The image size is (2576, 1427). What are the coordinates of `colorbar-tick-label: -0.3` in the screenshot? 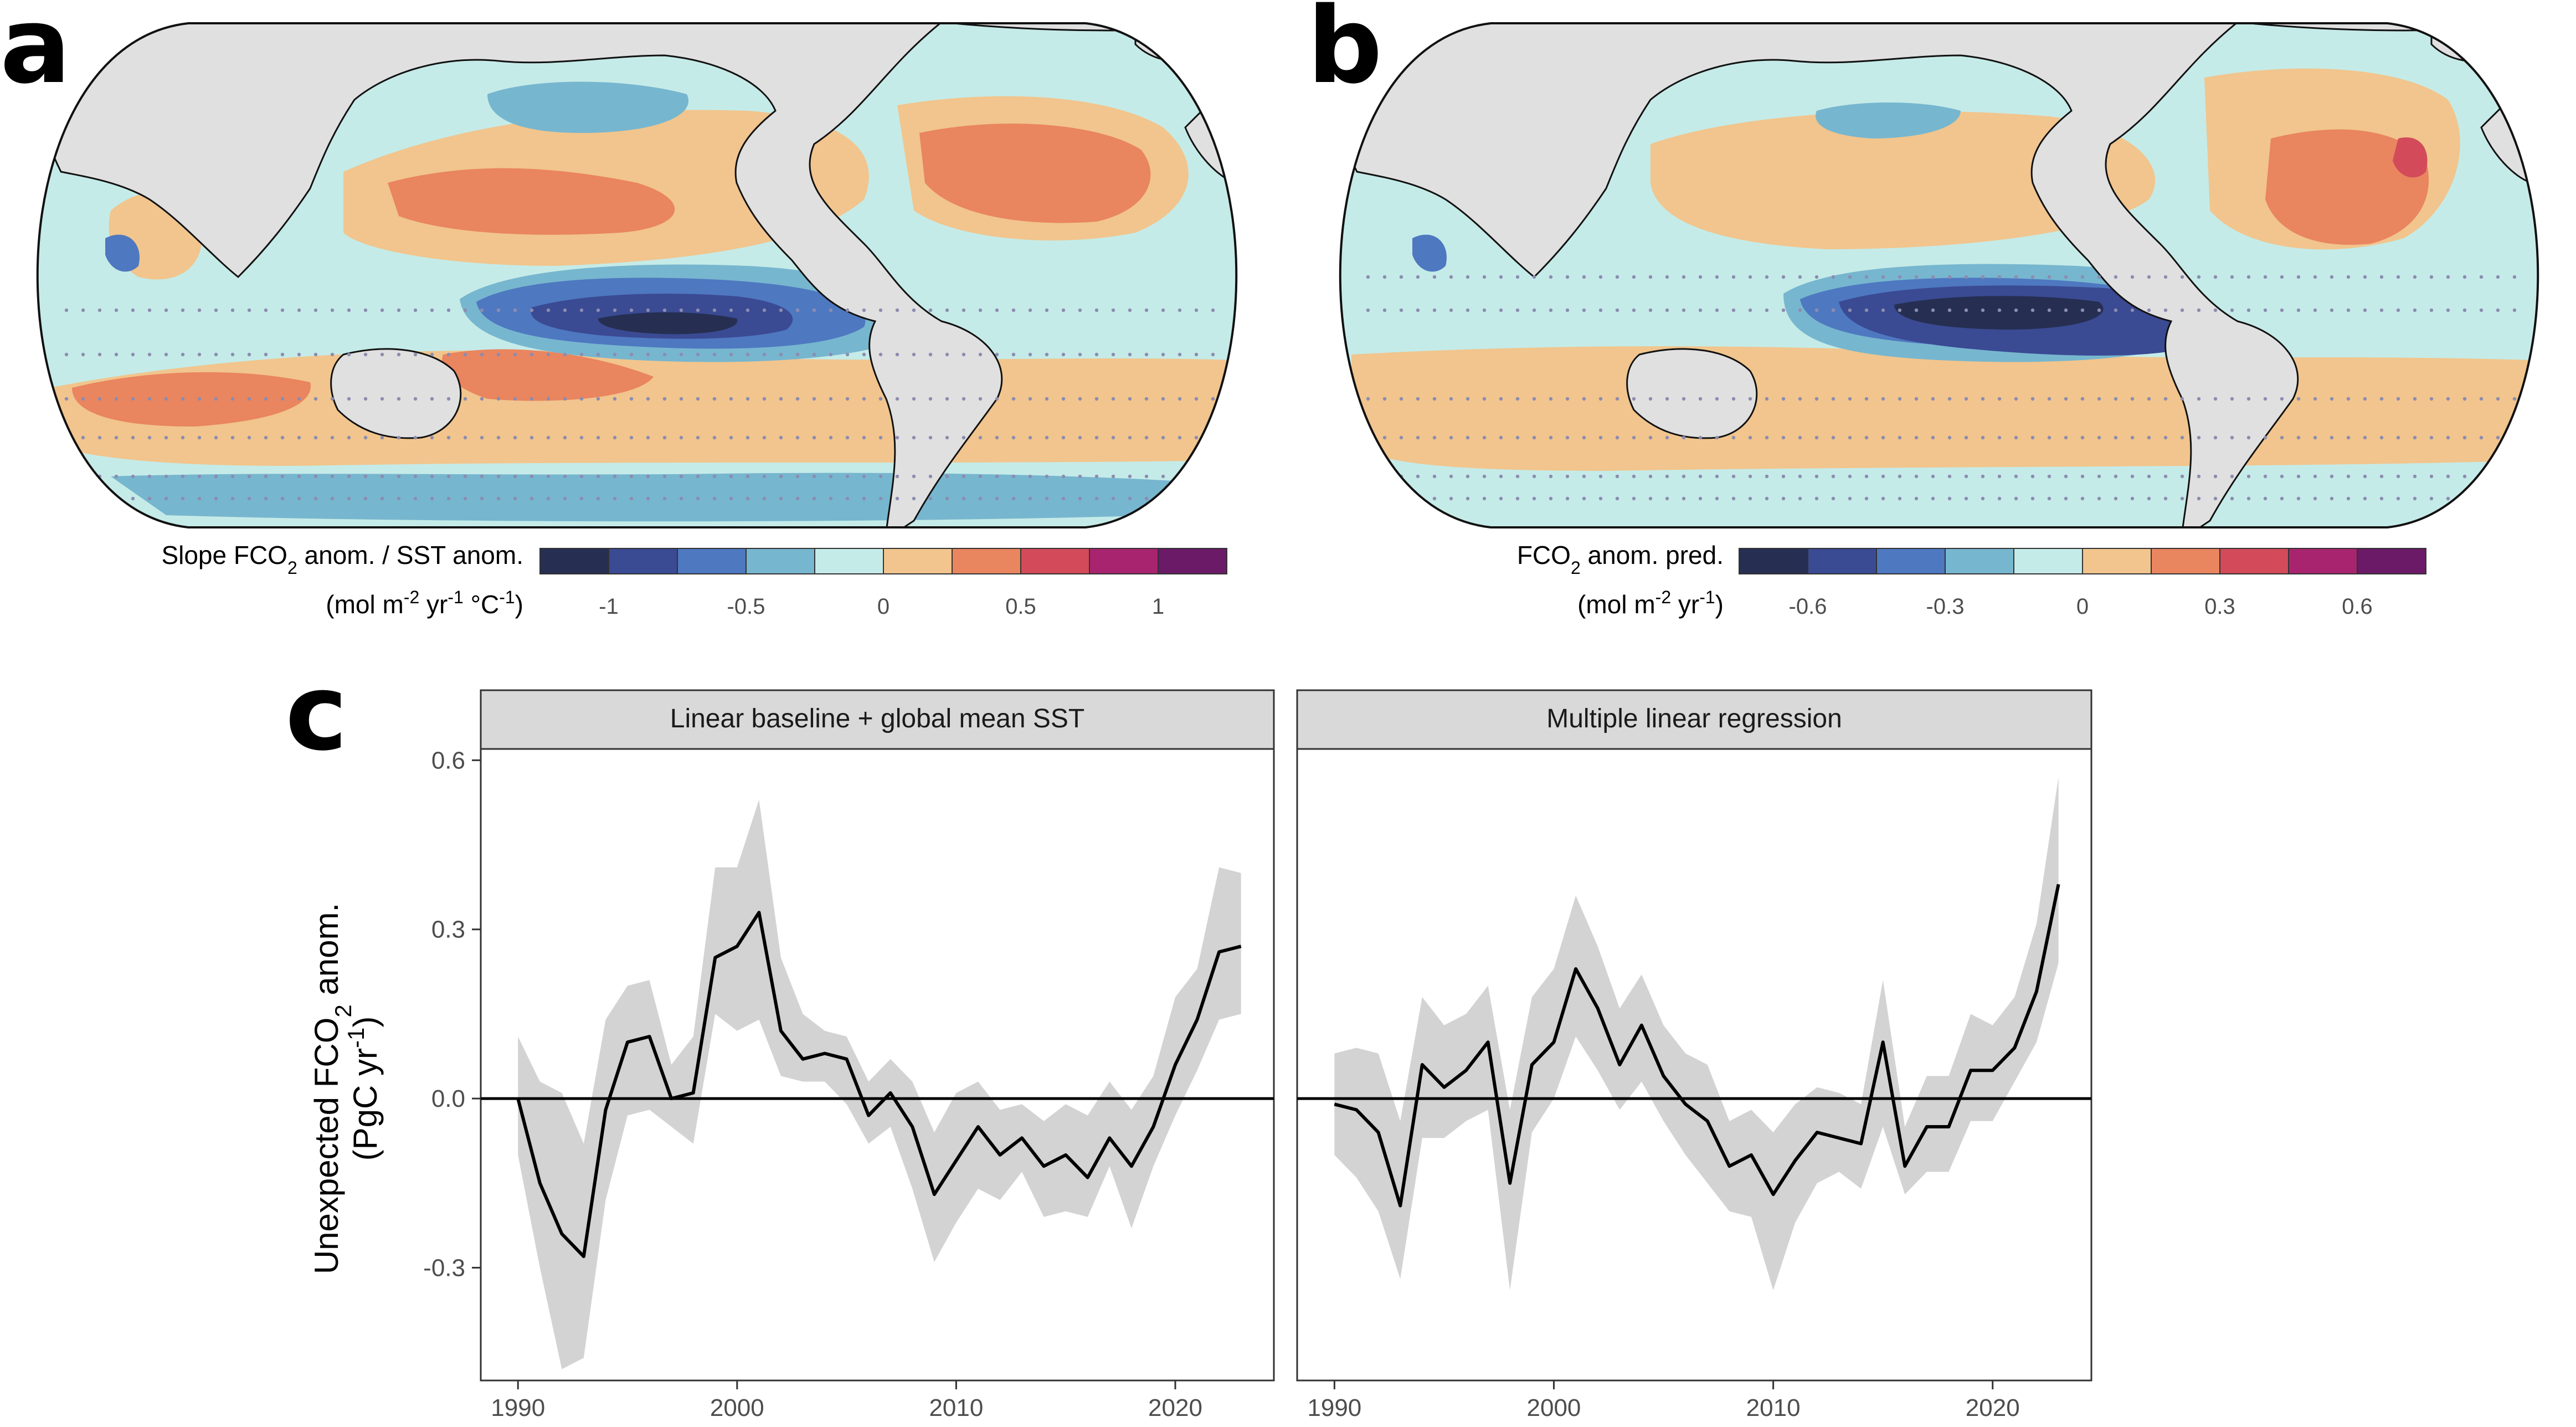 It's located at (1945, 607).